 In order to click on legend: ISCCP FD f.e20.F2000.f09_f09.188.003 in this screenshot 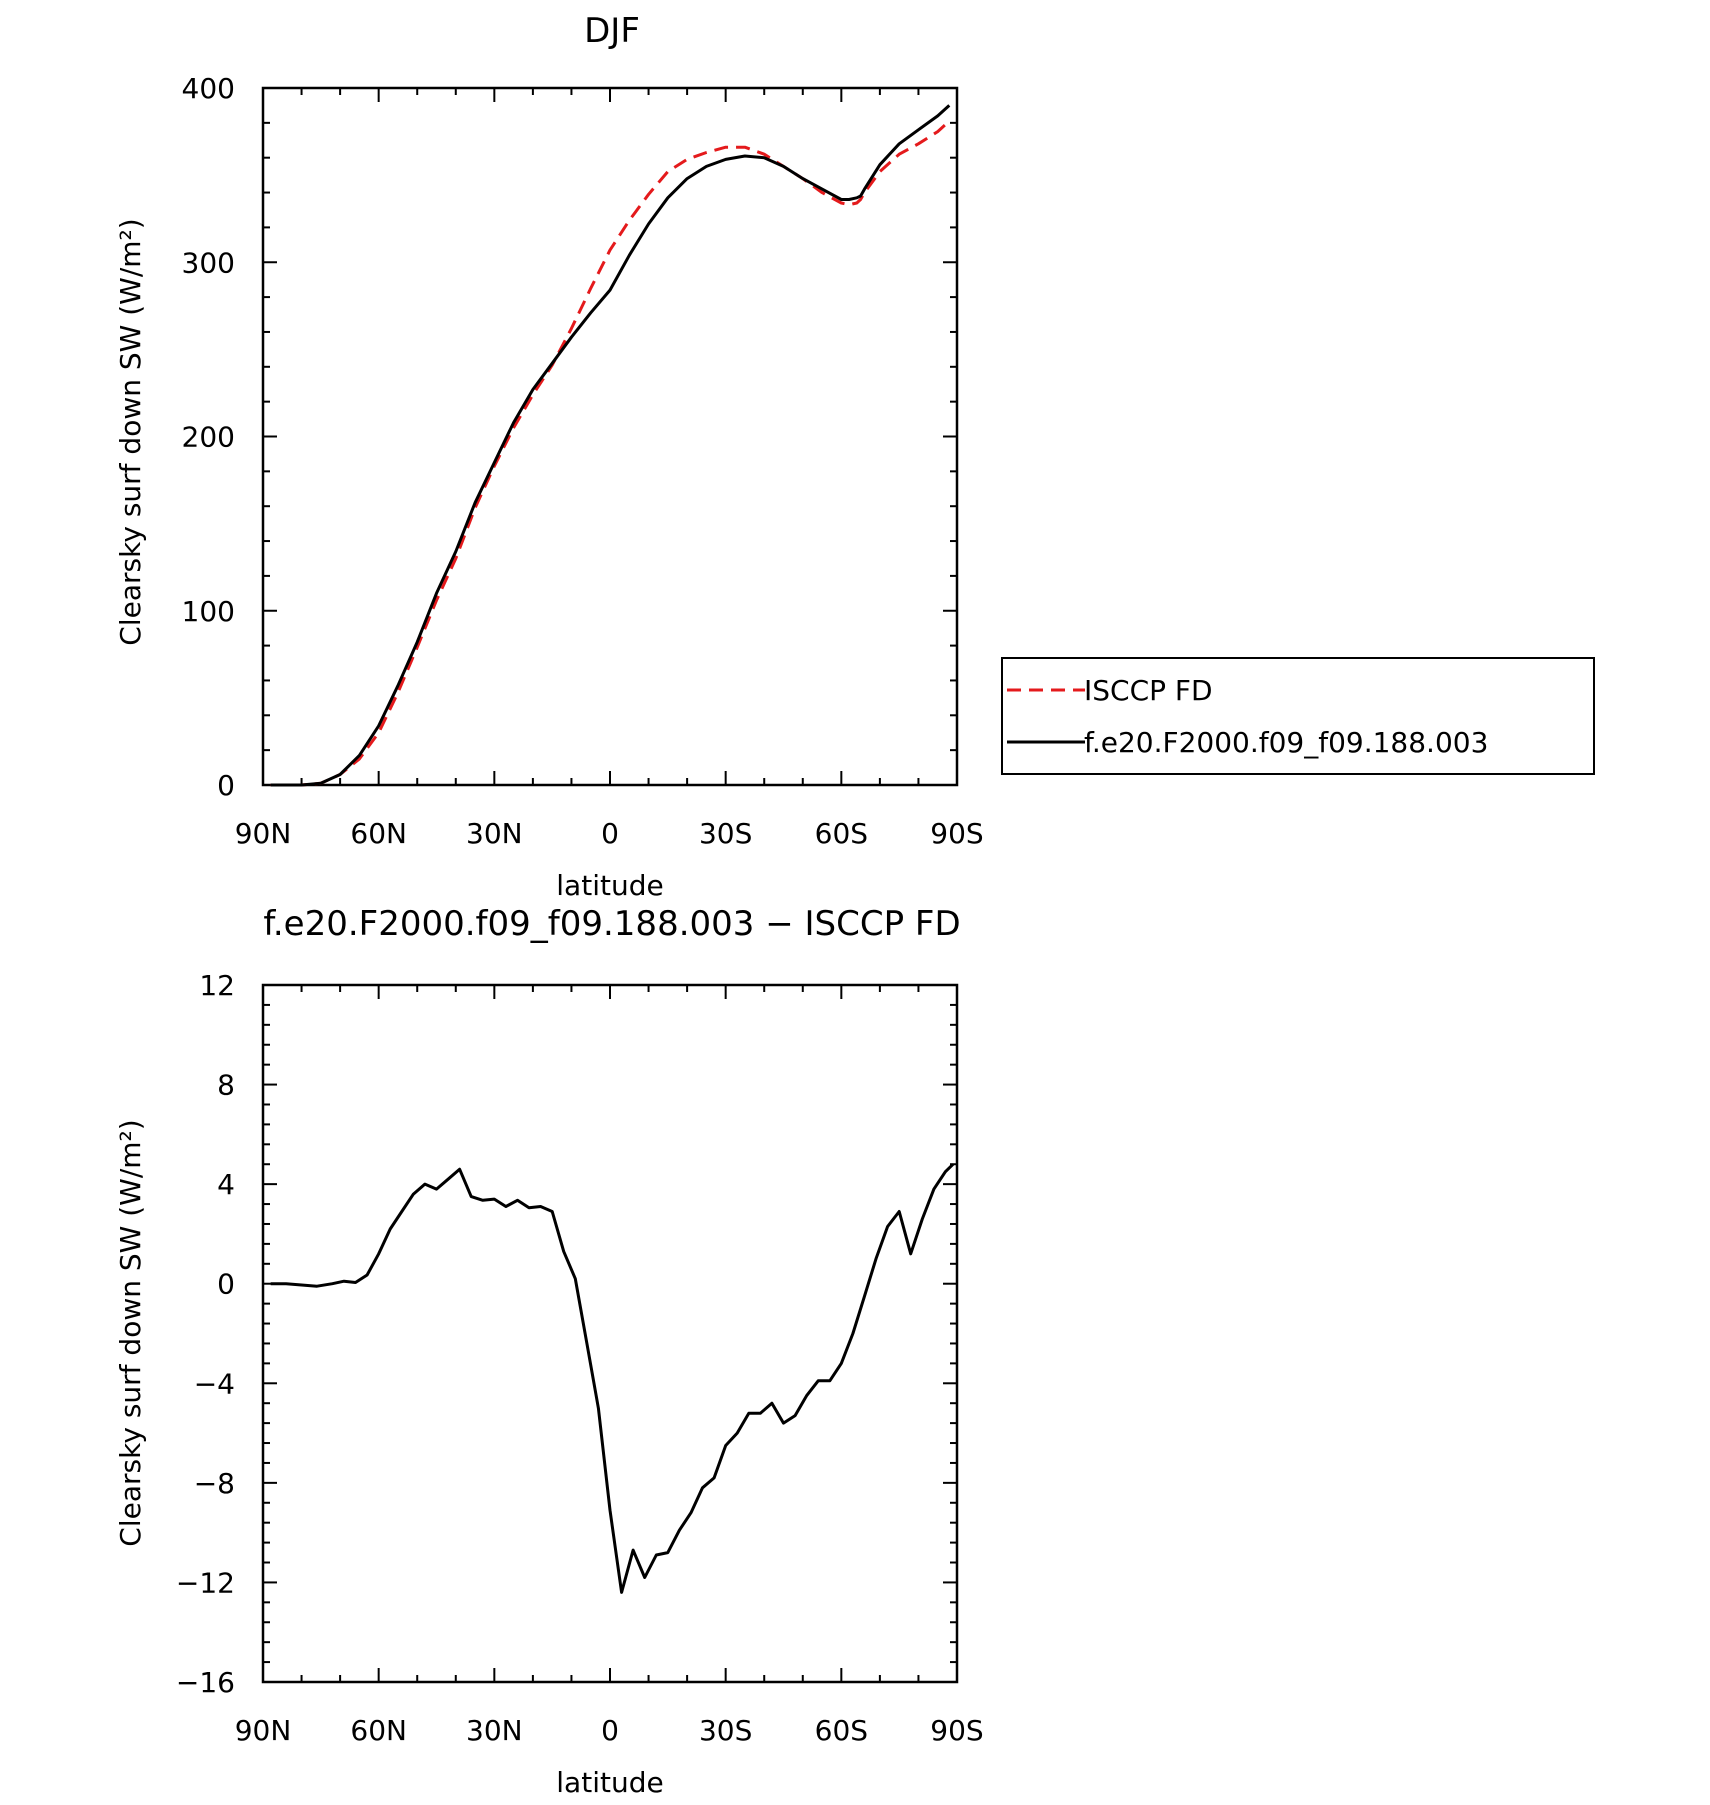, I will do `click(1298, 716)`.